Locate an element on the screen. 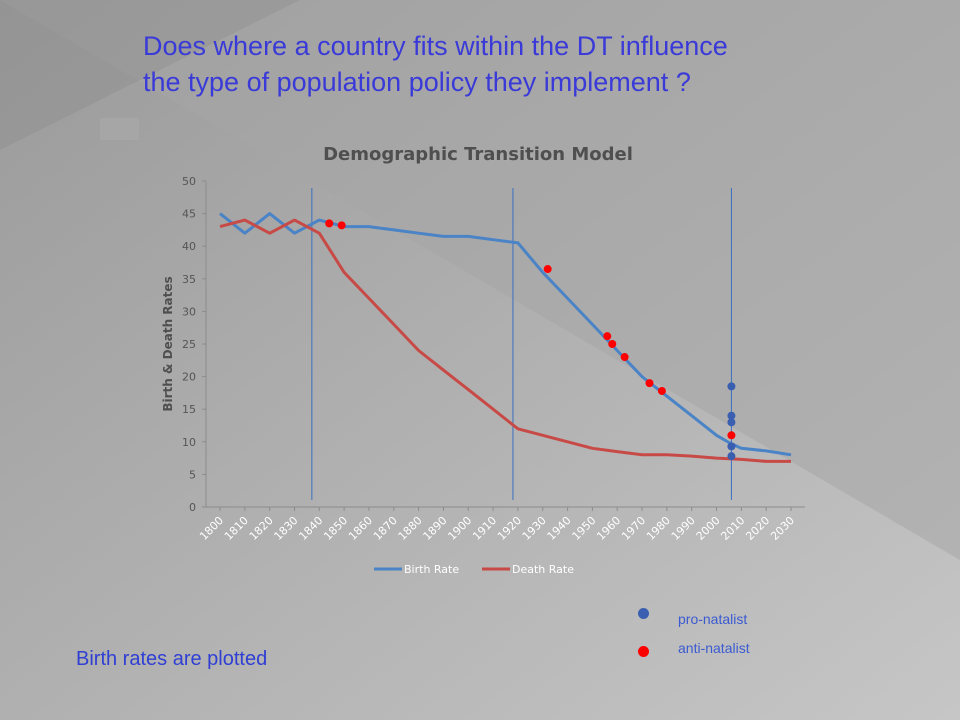 The image size is (960, 720). x-tick-label: 2010 is located at coordinates (732, 528).